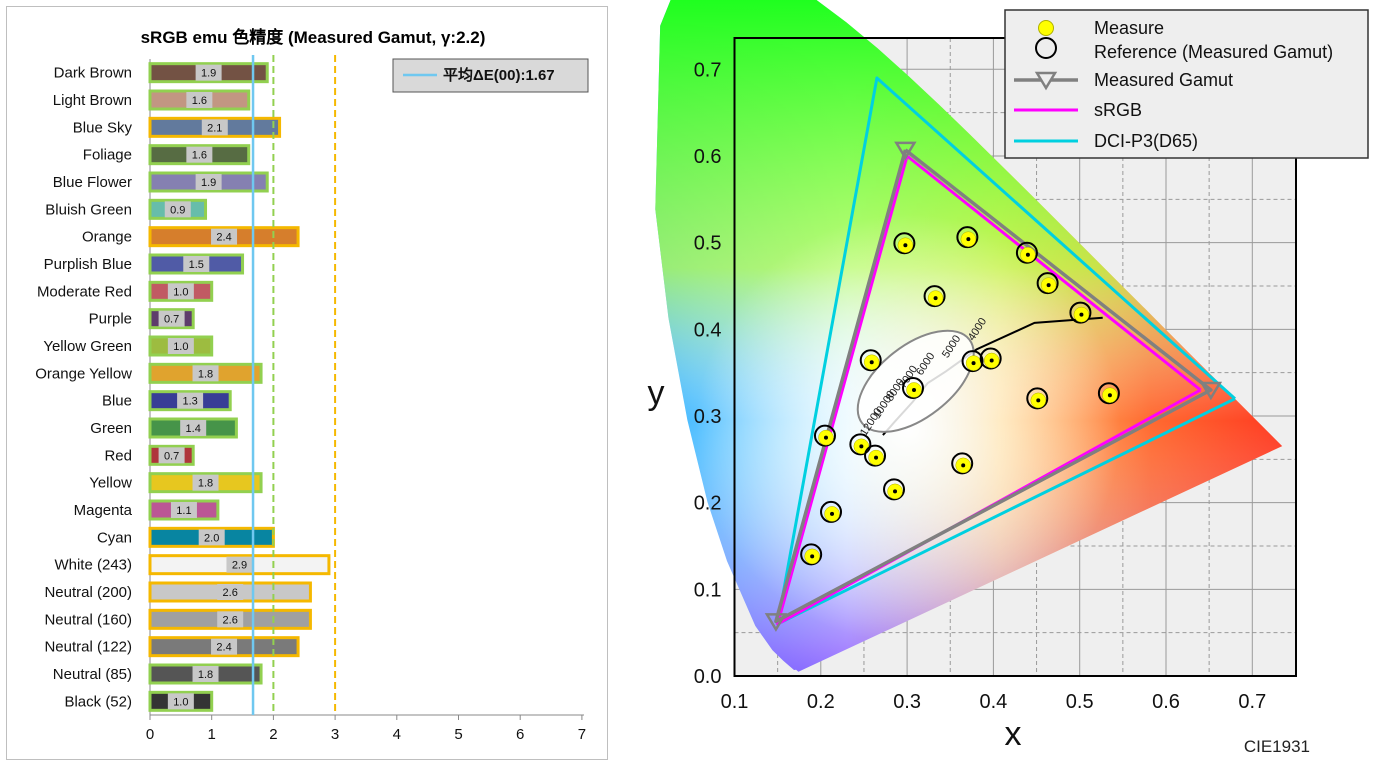 This screenshot has width=1378, height=770. I want to click on value-label: 2.9, so click(239, 566).